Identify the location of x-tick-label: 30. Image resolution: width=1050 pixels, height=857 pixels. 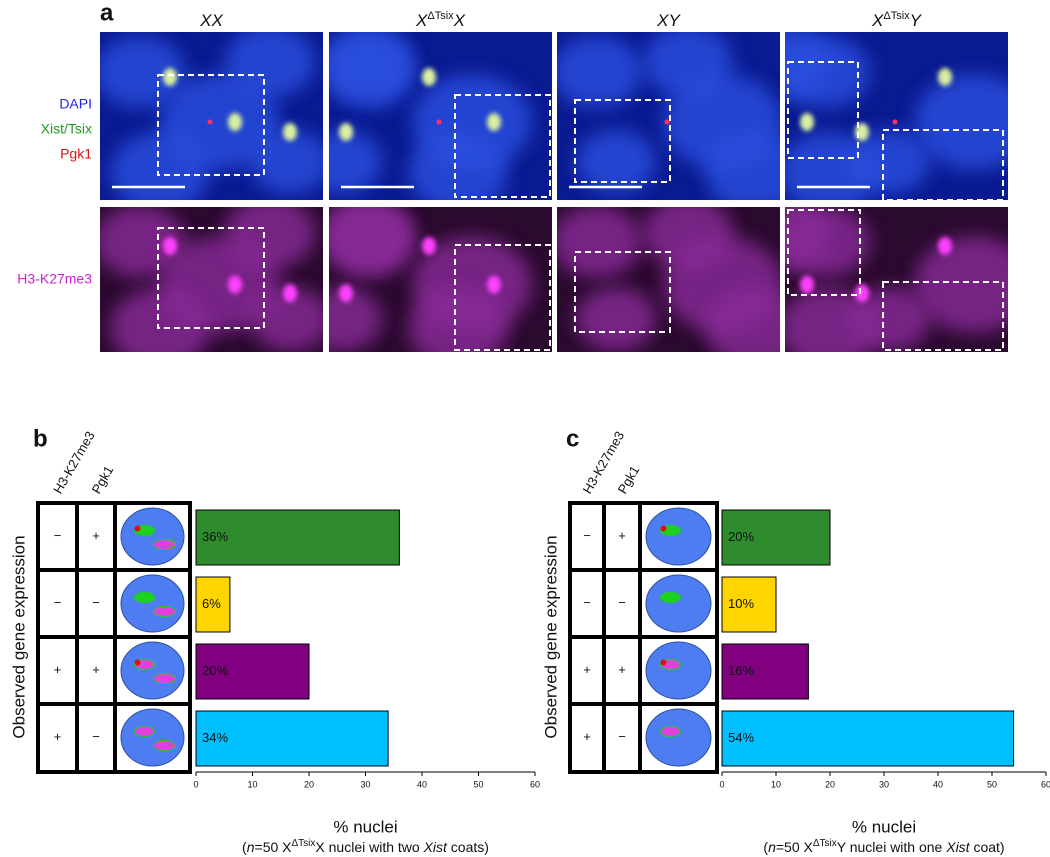
(365, 784).